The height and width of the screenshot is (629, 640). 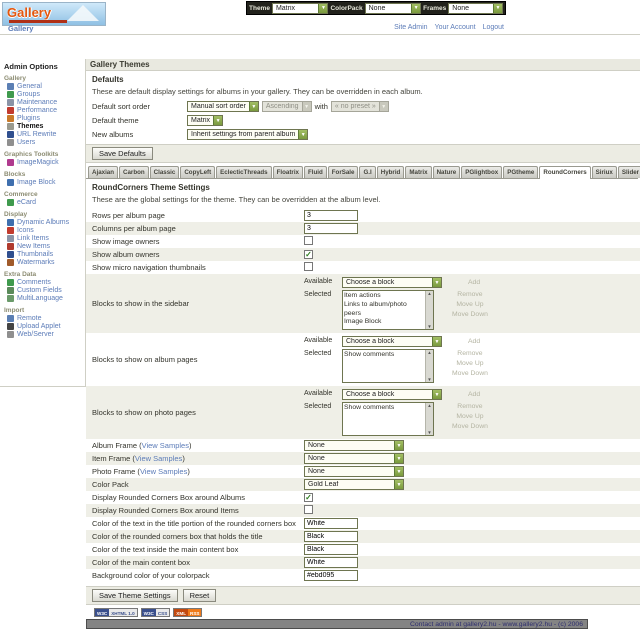 What do you see at coordinates (367, 172) in the screenshot?
I see `tab-g-i: G.I` at bounding box center [367, 172].